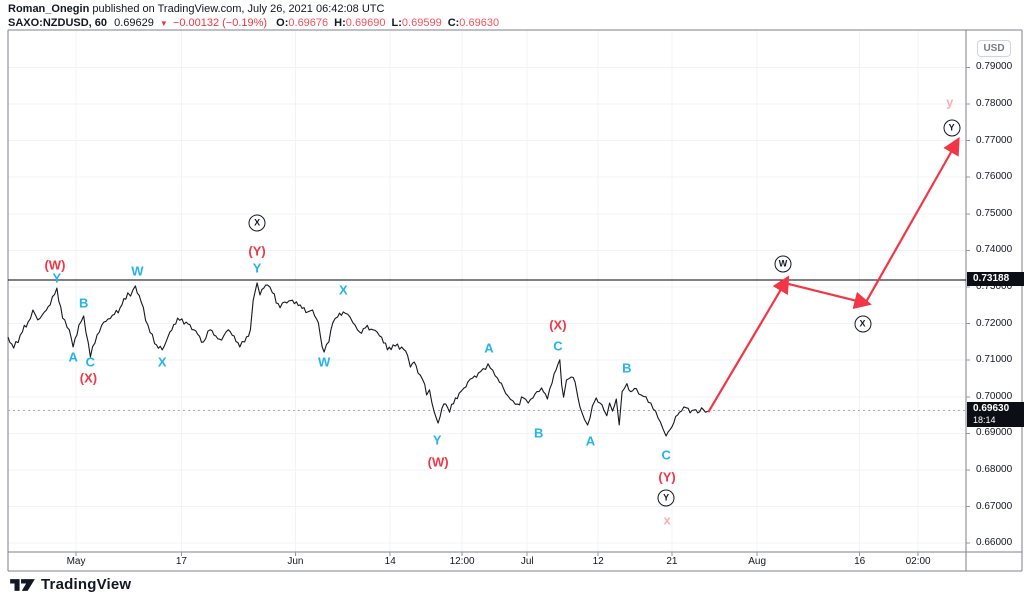  I want to click on ohlc-values: O:0.69676 H:0.69690 L:0.69599 C:0.69630, so click(384, 23).